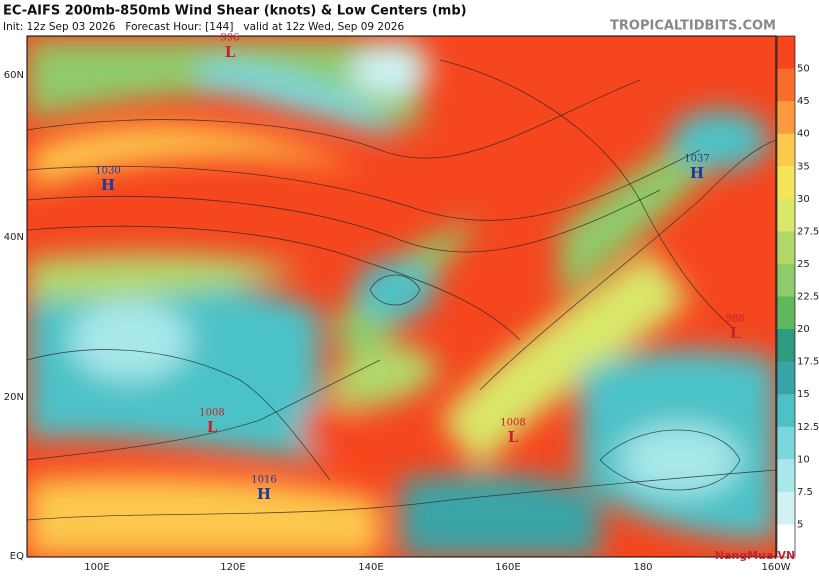  Describe the element at coordinates (803, 69) in the screenshot. I see `colorbar-label: 50` at that location.